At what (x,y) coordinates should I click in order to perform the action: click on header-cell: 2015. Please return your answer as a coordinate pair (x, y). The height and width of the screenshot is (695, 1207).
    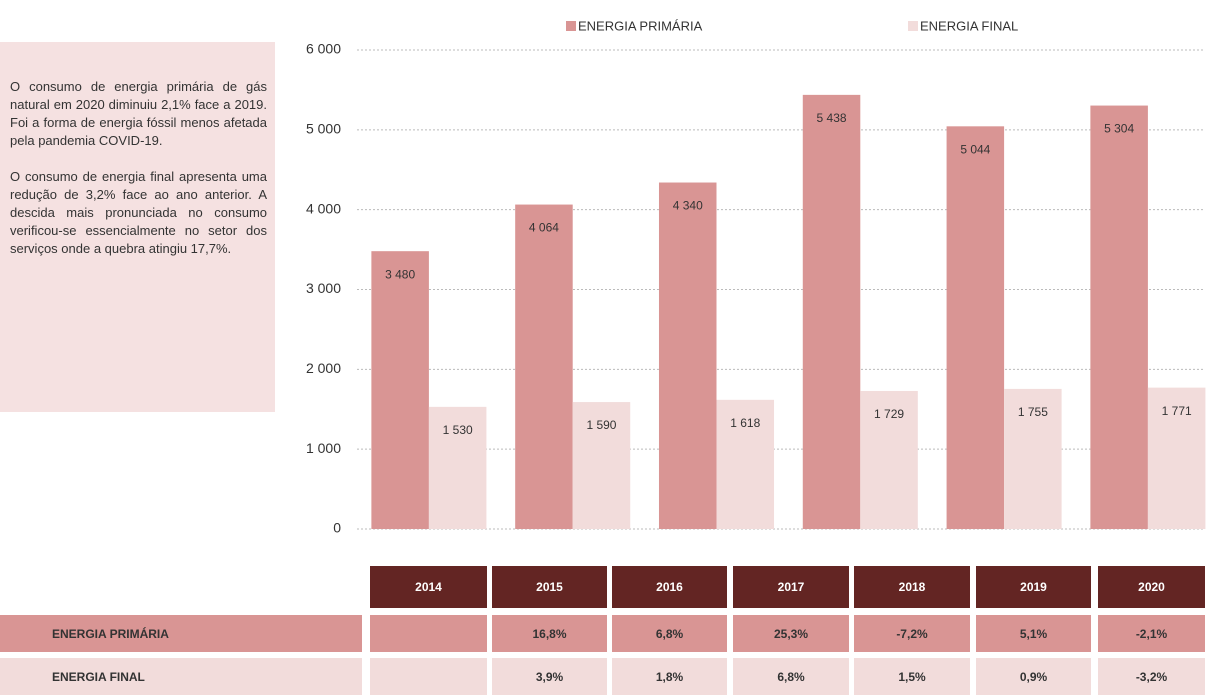
    Looking at the image, I should click on (549, 587).